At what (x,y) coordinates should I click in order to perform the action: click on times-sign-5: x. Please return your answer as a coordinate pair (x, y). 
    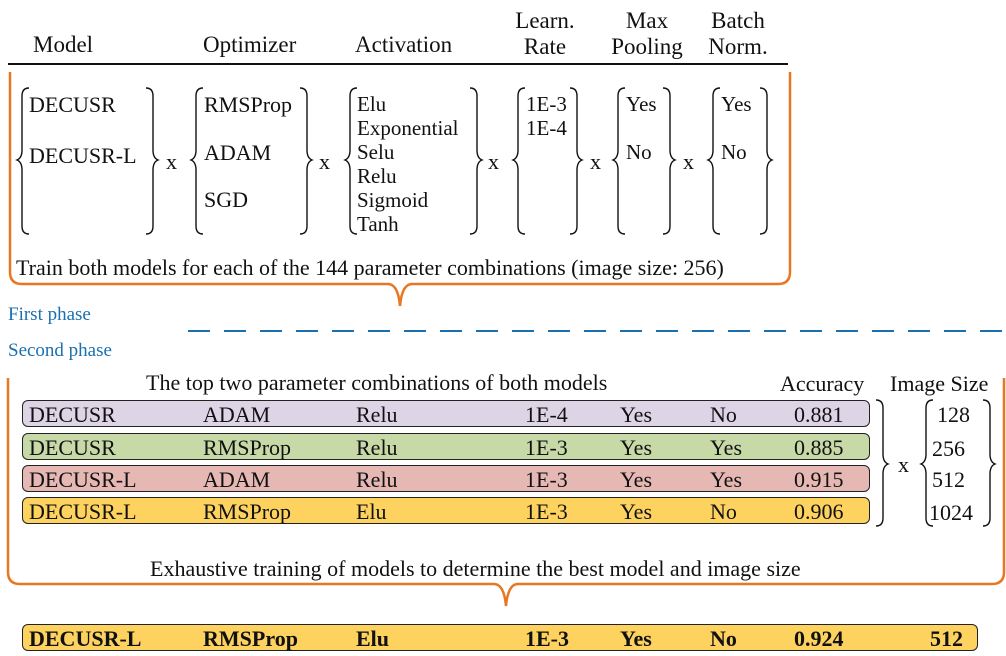
    Looking at the image, I should click on (688, 161).